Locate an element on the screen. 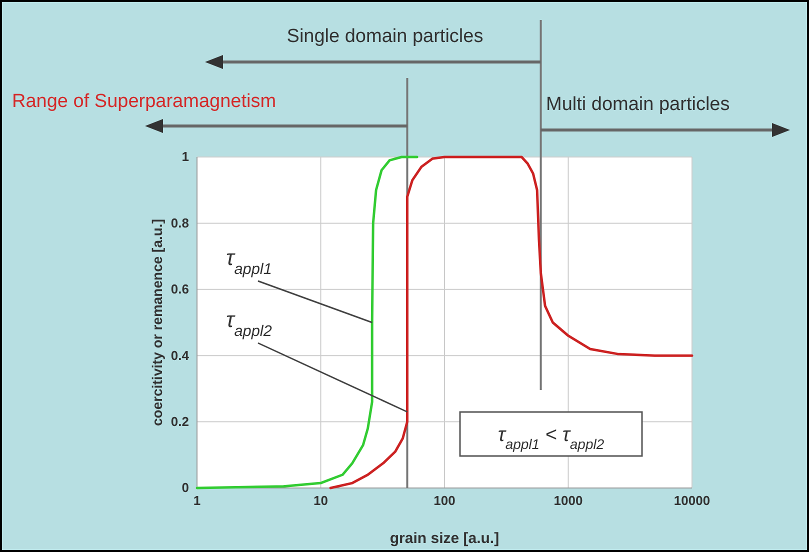  x-tick-label: 1000 is located at coordinates (568, 500).